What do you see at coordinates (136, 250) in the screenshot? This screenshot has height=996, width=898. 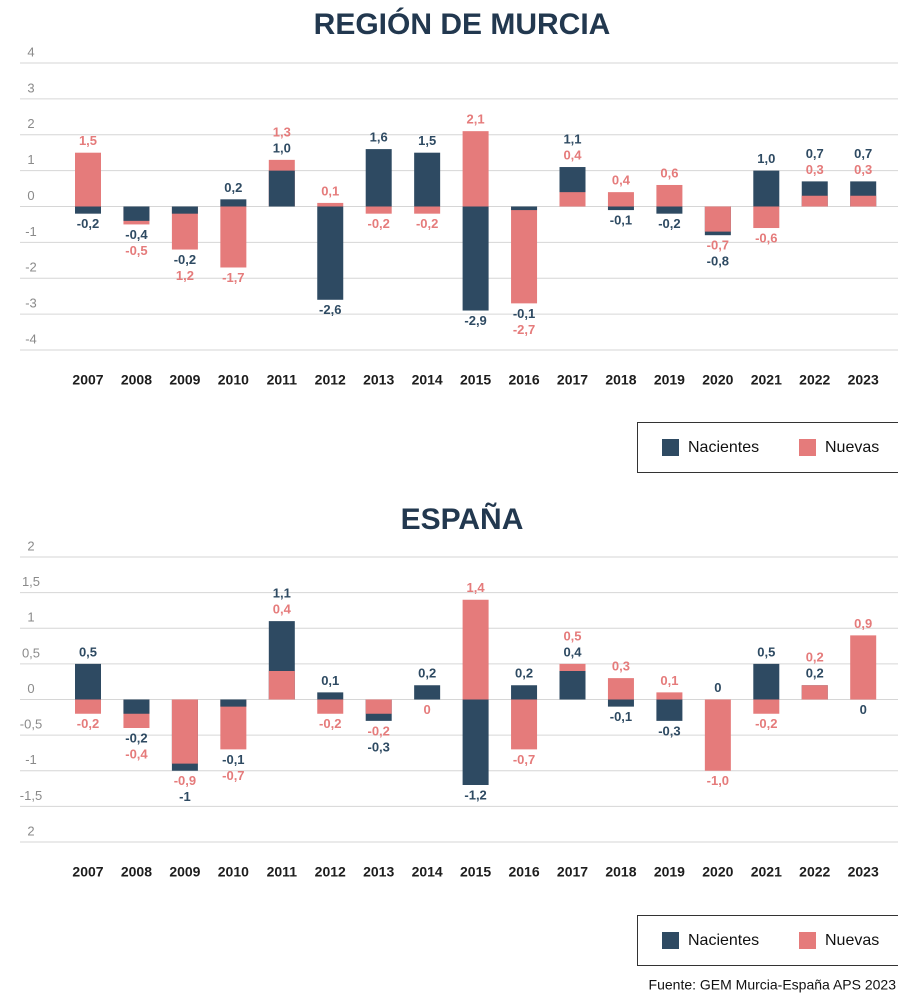 I see `value-label: -0,5` at bounding box center [136, 250].